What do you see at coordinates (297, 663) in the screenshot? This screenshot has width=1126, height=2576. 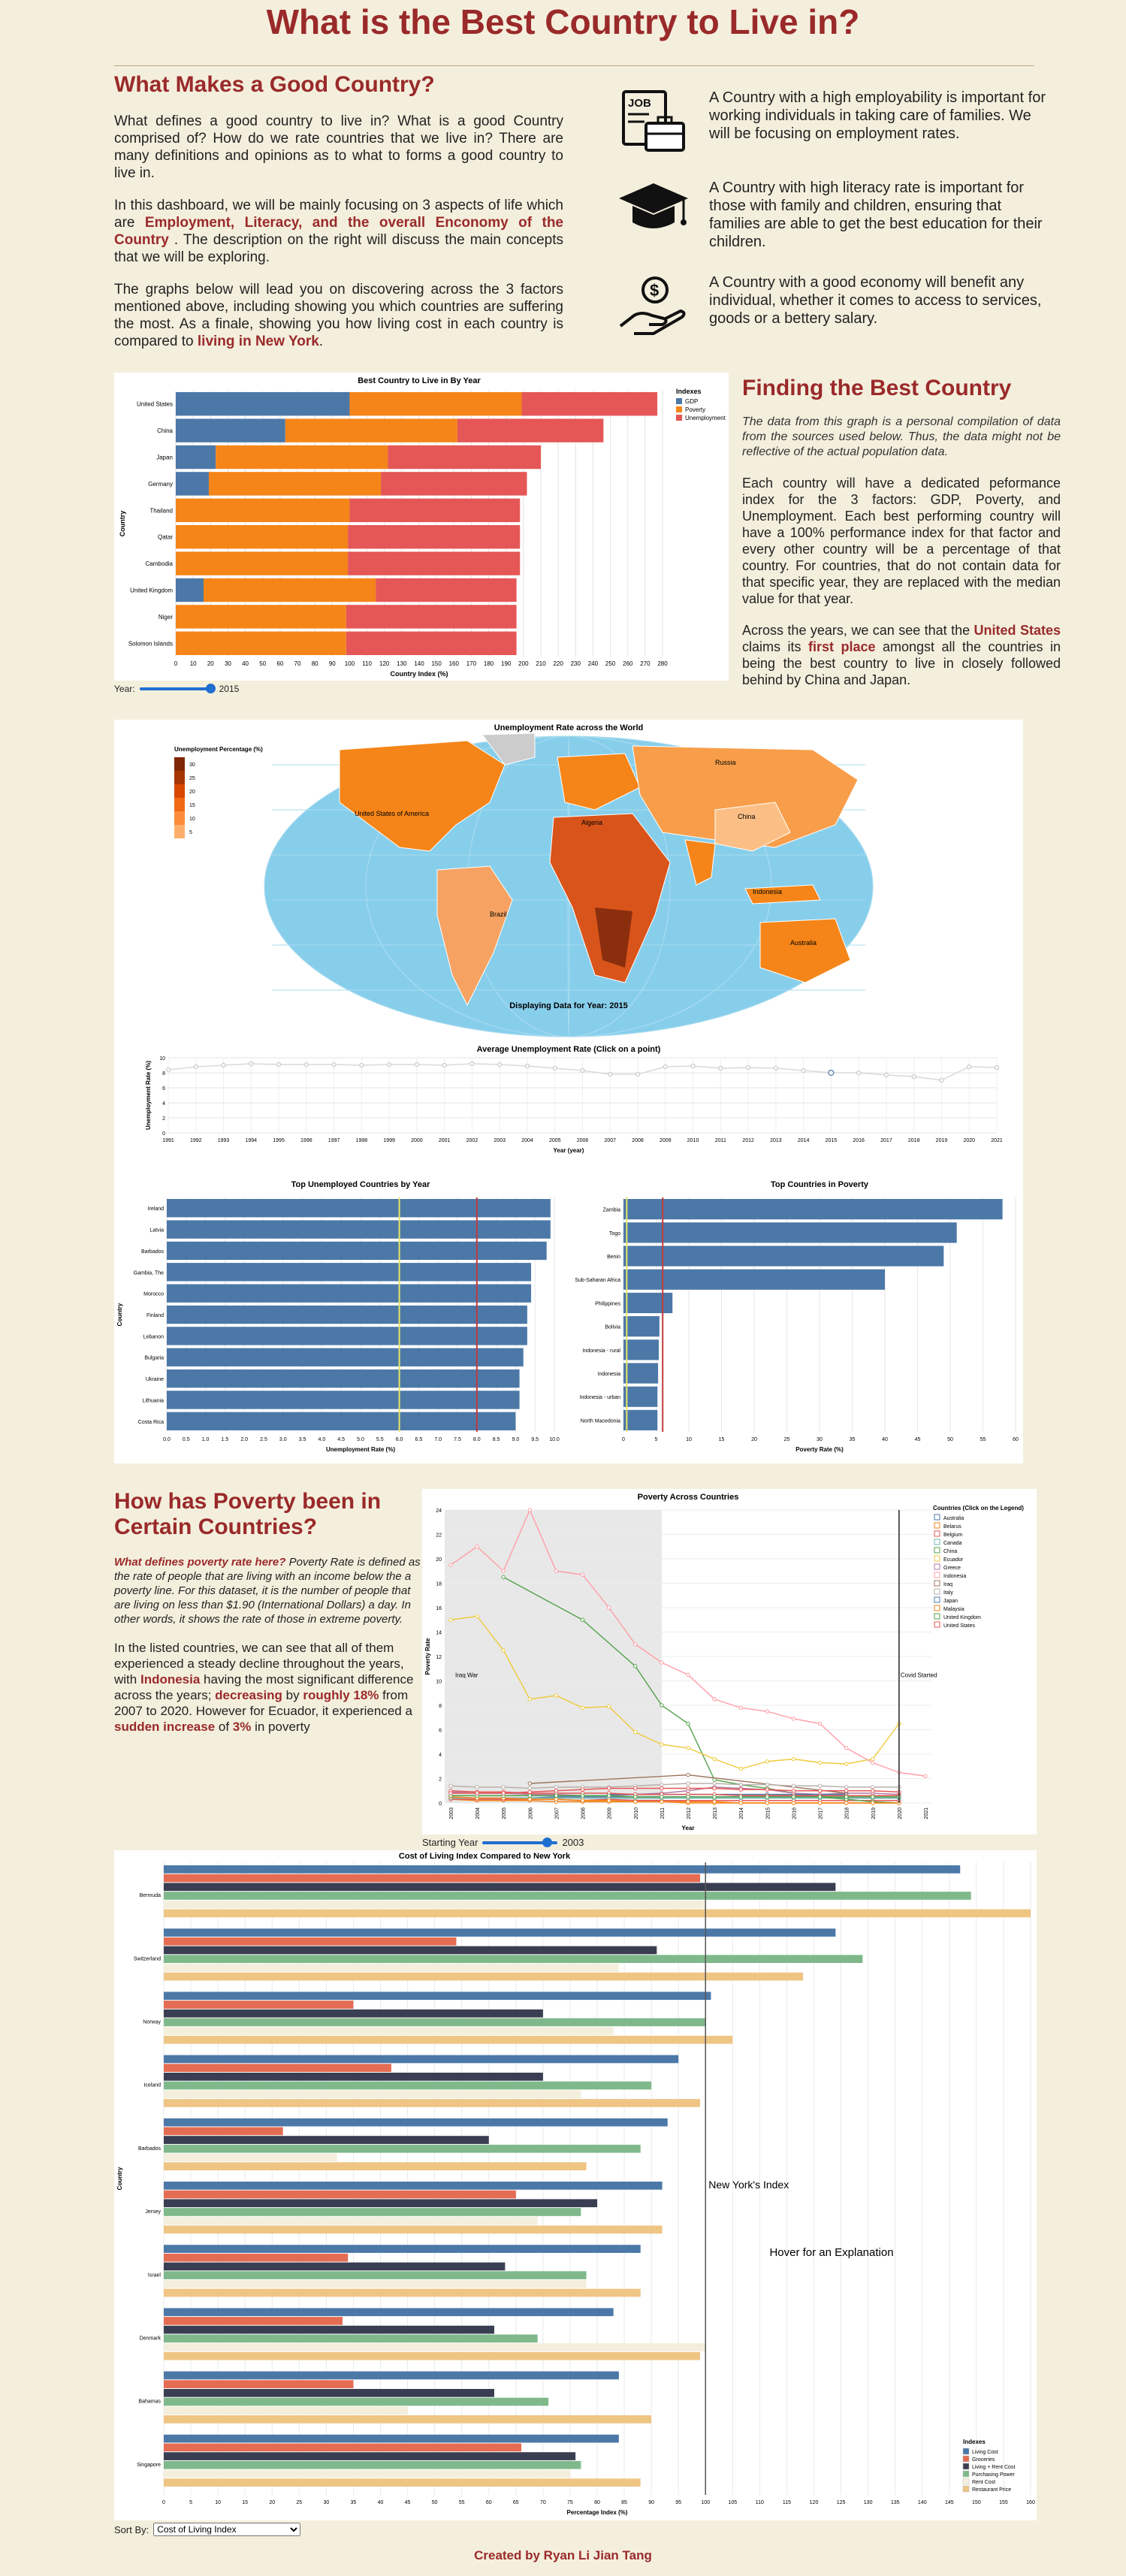 I see `x-tick-label: 70` at bounding box center [297, 663].